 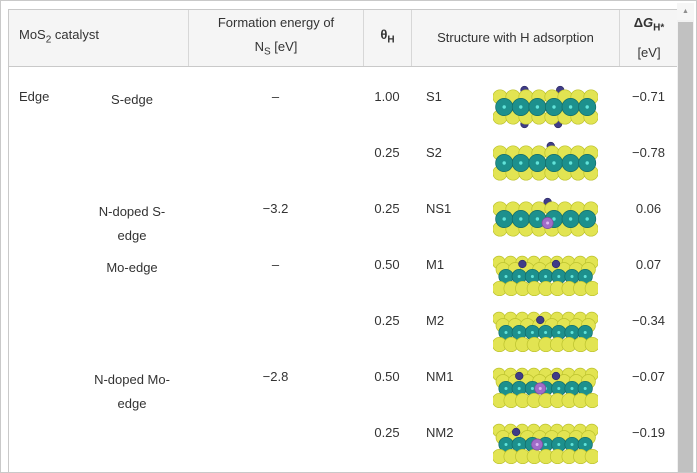 I want to click on header-structure-label: Structure with H adsorption, so click(x=515, y=37).